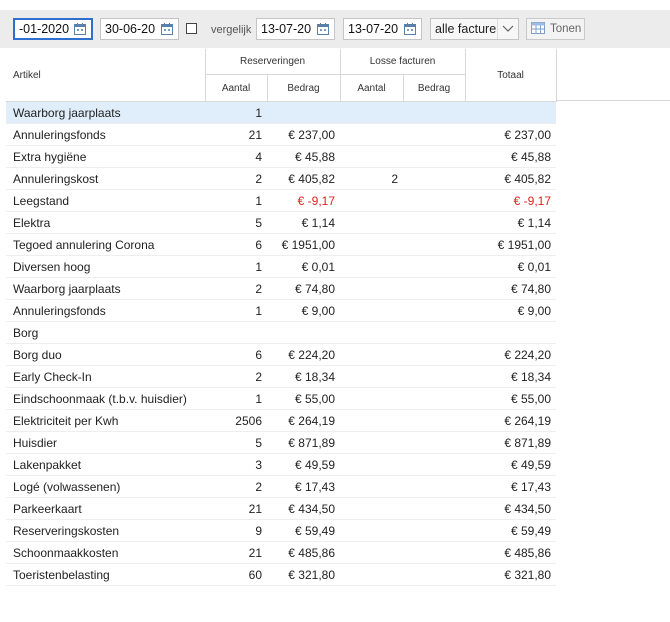  What do you see at coordinates (236, 552) in the screenshot?
I see `cell-res-aantal: 21` at bounding box center [236, 552].